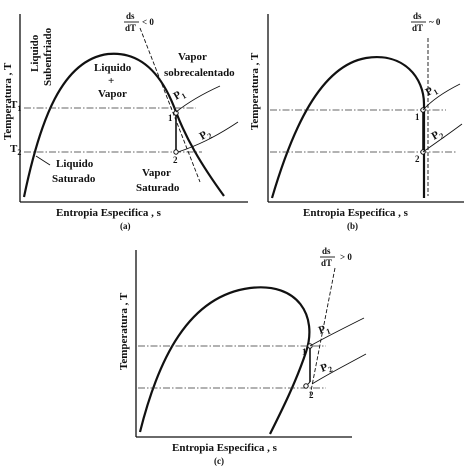  Describe the element at coordinates (170, 105) in the screenshot. I see `panel-a-slope-line` at that location.